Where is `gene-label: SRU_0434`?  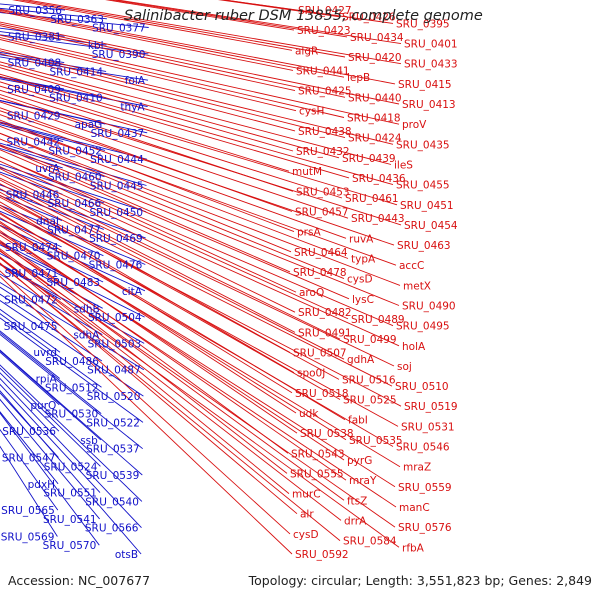 gene-label: SRU_0434 is located at coordinates (377, 38).